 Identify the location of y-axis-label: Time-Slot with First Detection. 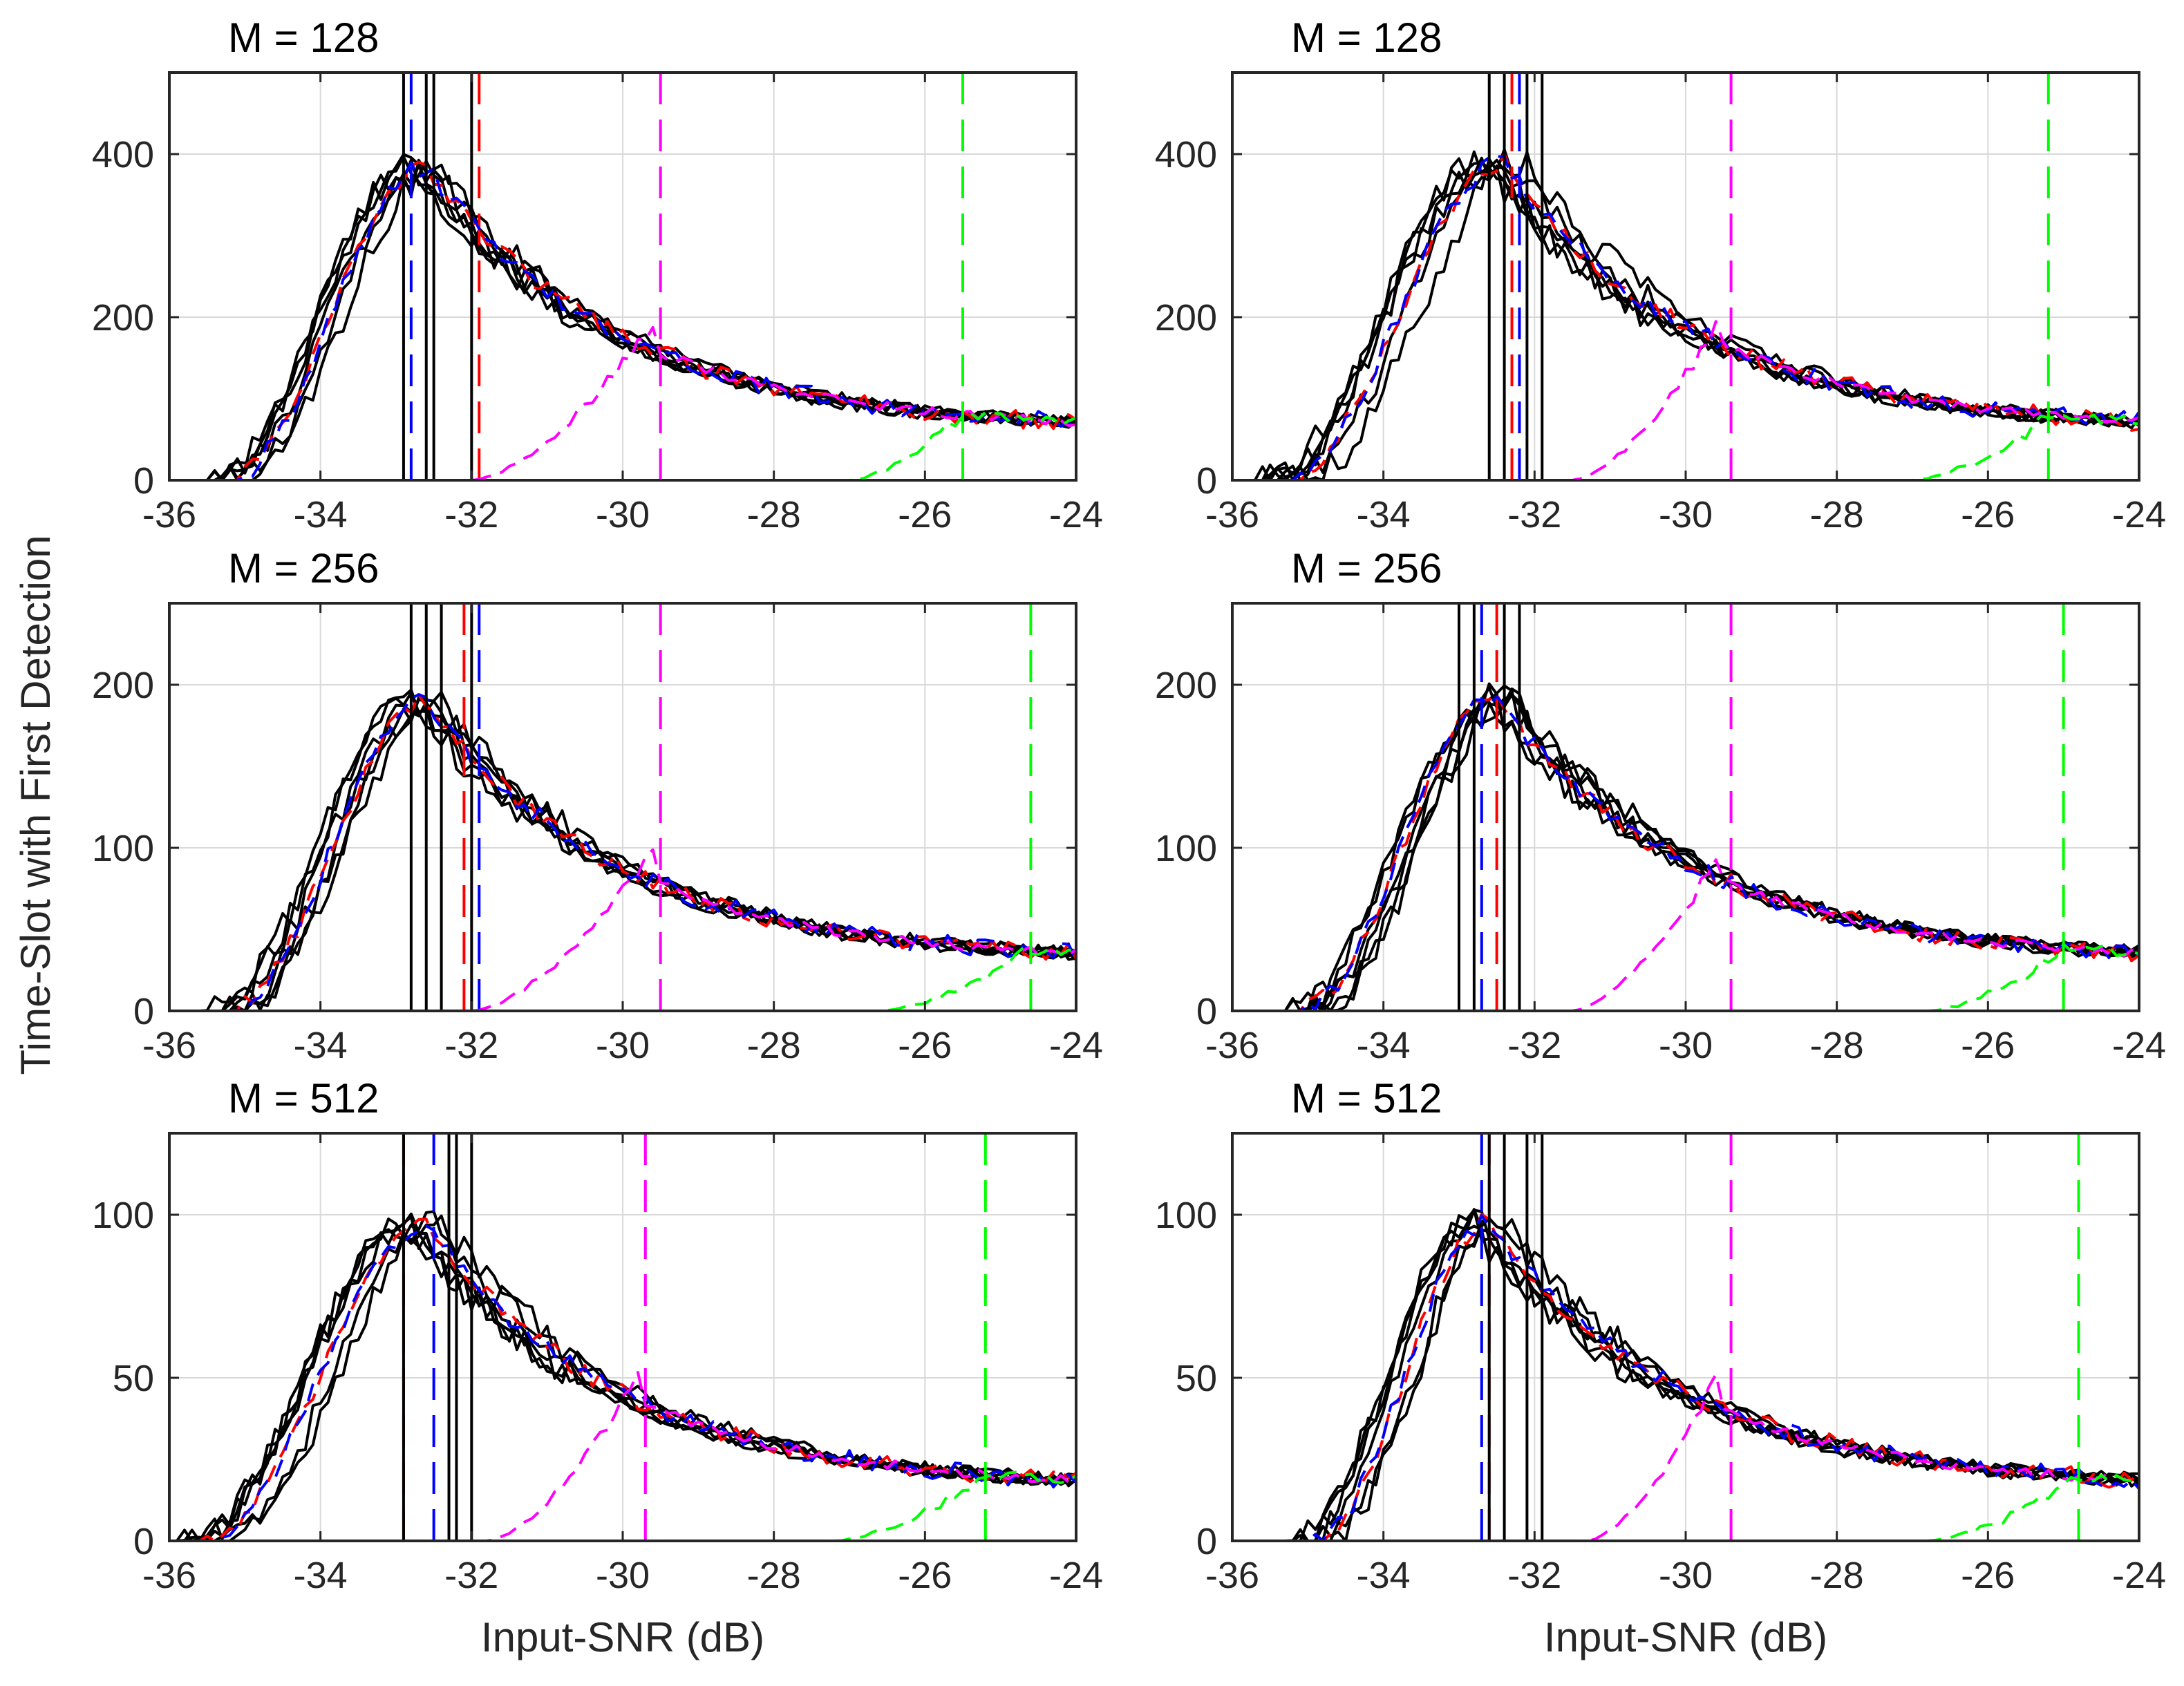
(35, 804).